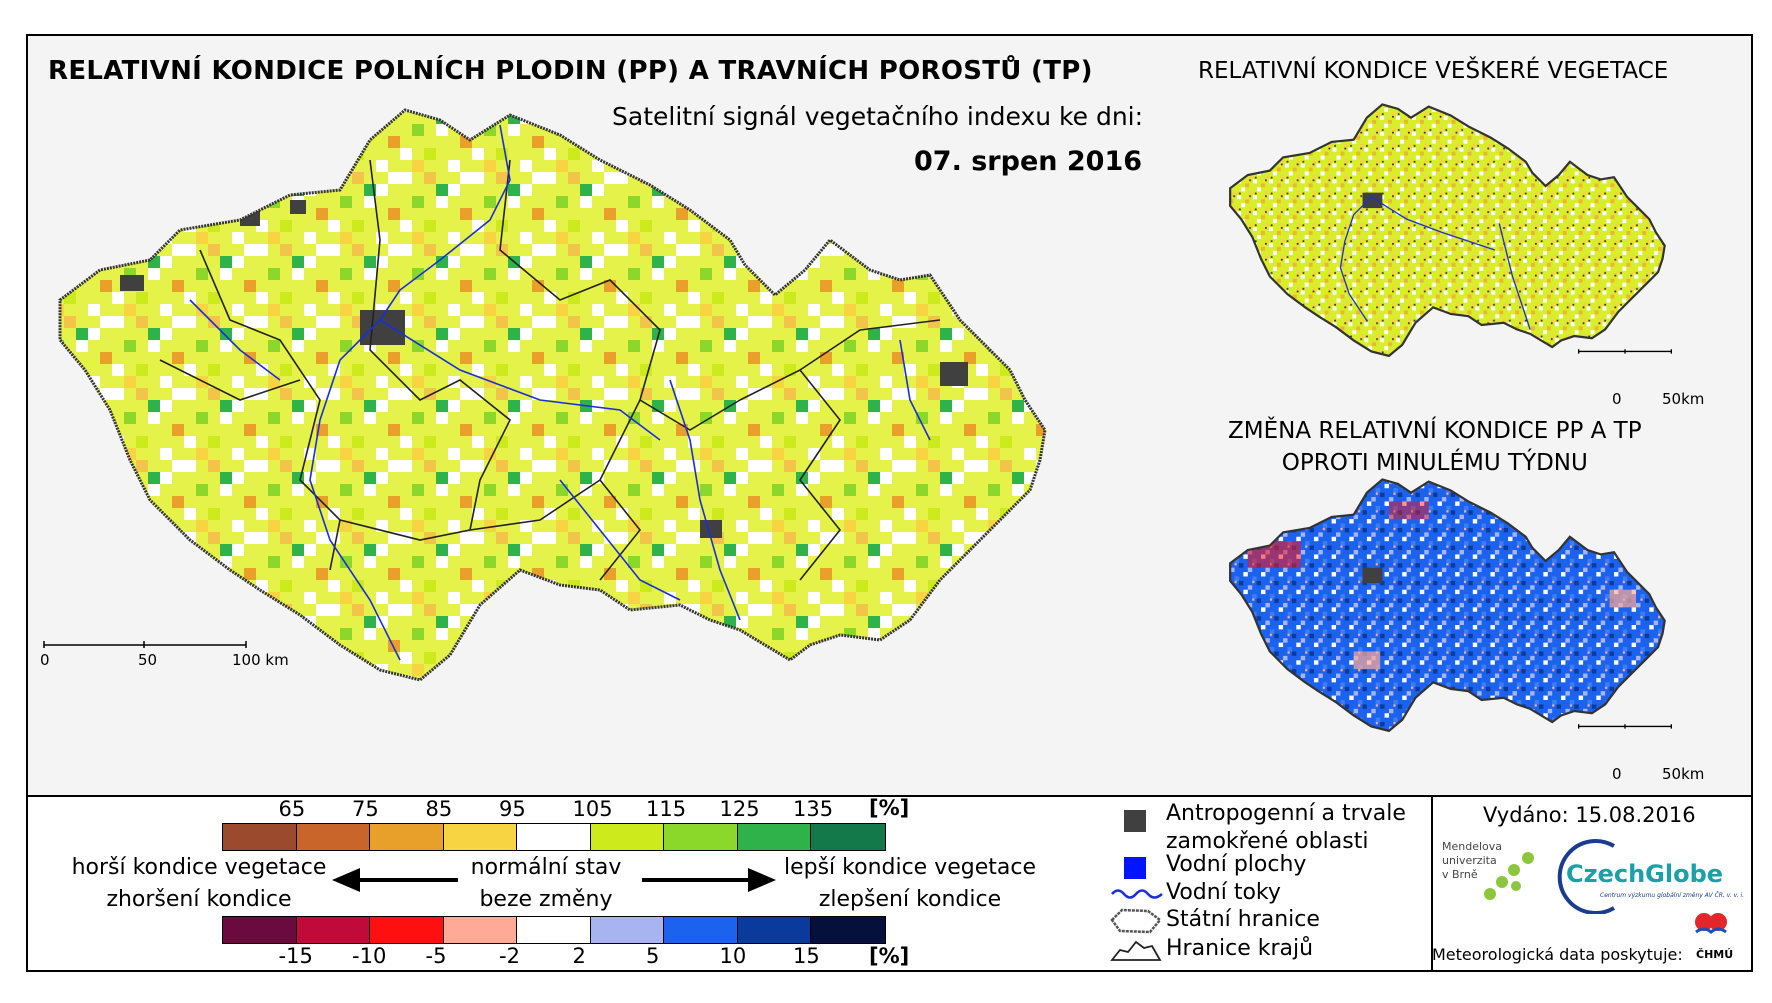  I want to click on urban-label-line1: Antropogenní a trvale, so click(1286, 813).